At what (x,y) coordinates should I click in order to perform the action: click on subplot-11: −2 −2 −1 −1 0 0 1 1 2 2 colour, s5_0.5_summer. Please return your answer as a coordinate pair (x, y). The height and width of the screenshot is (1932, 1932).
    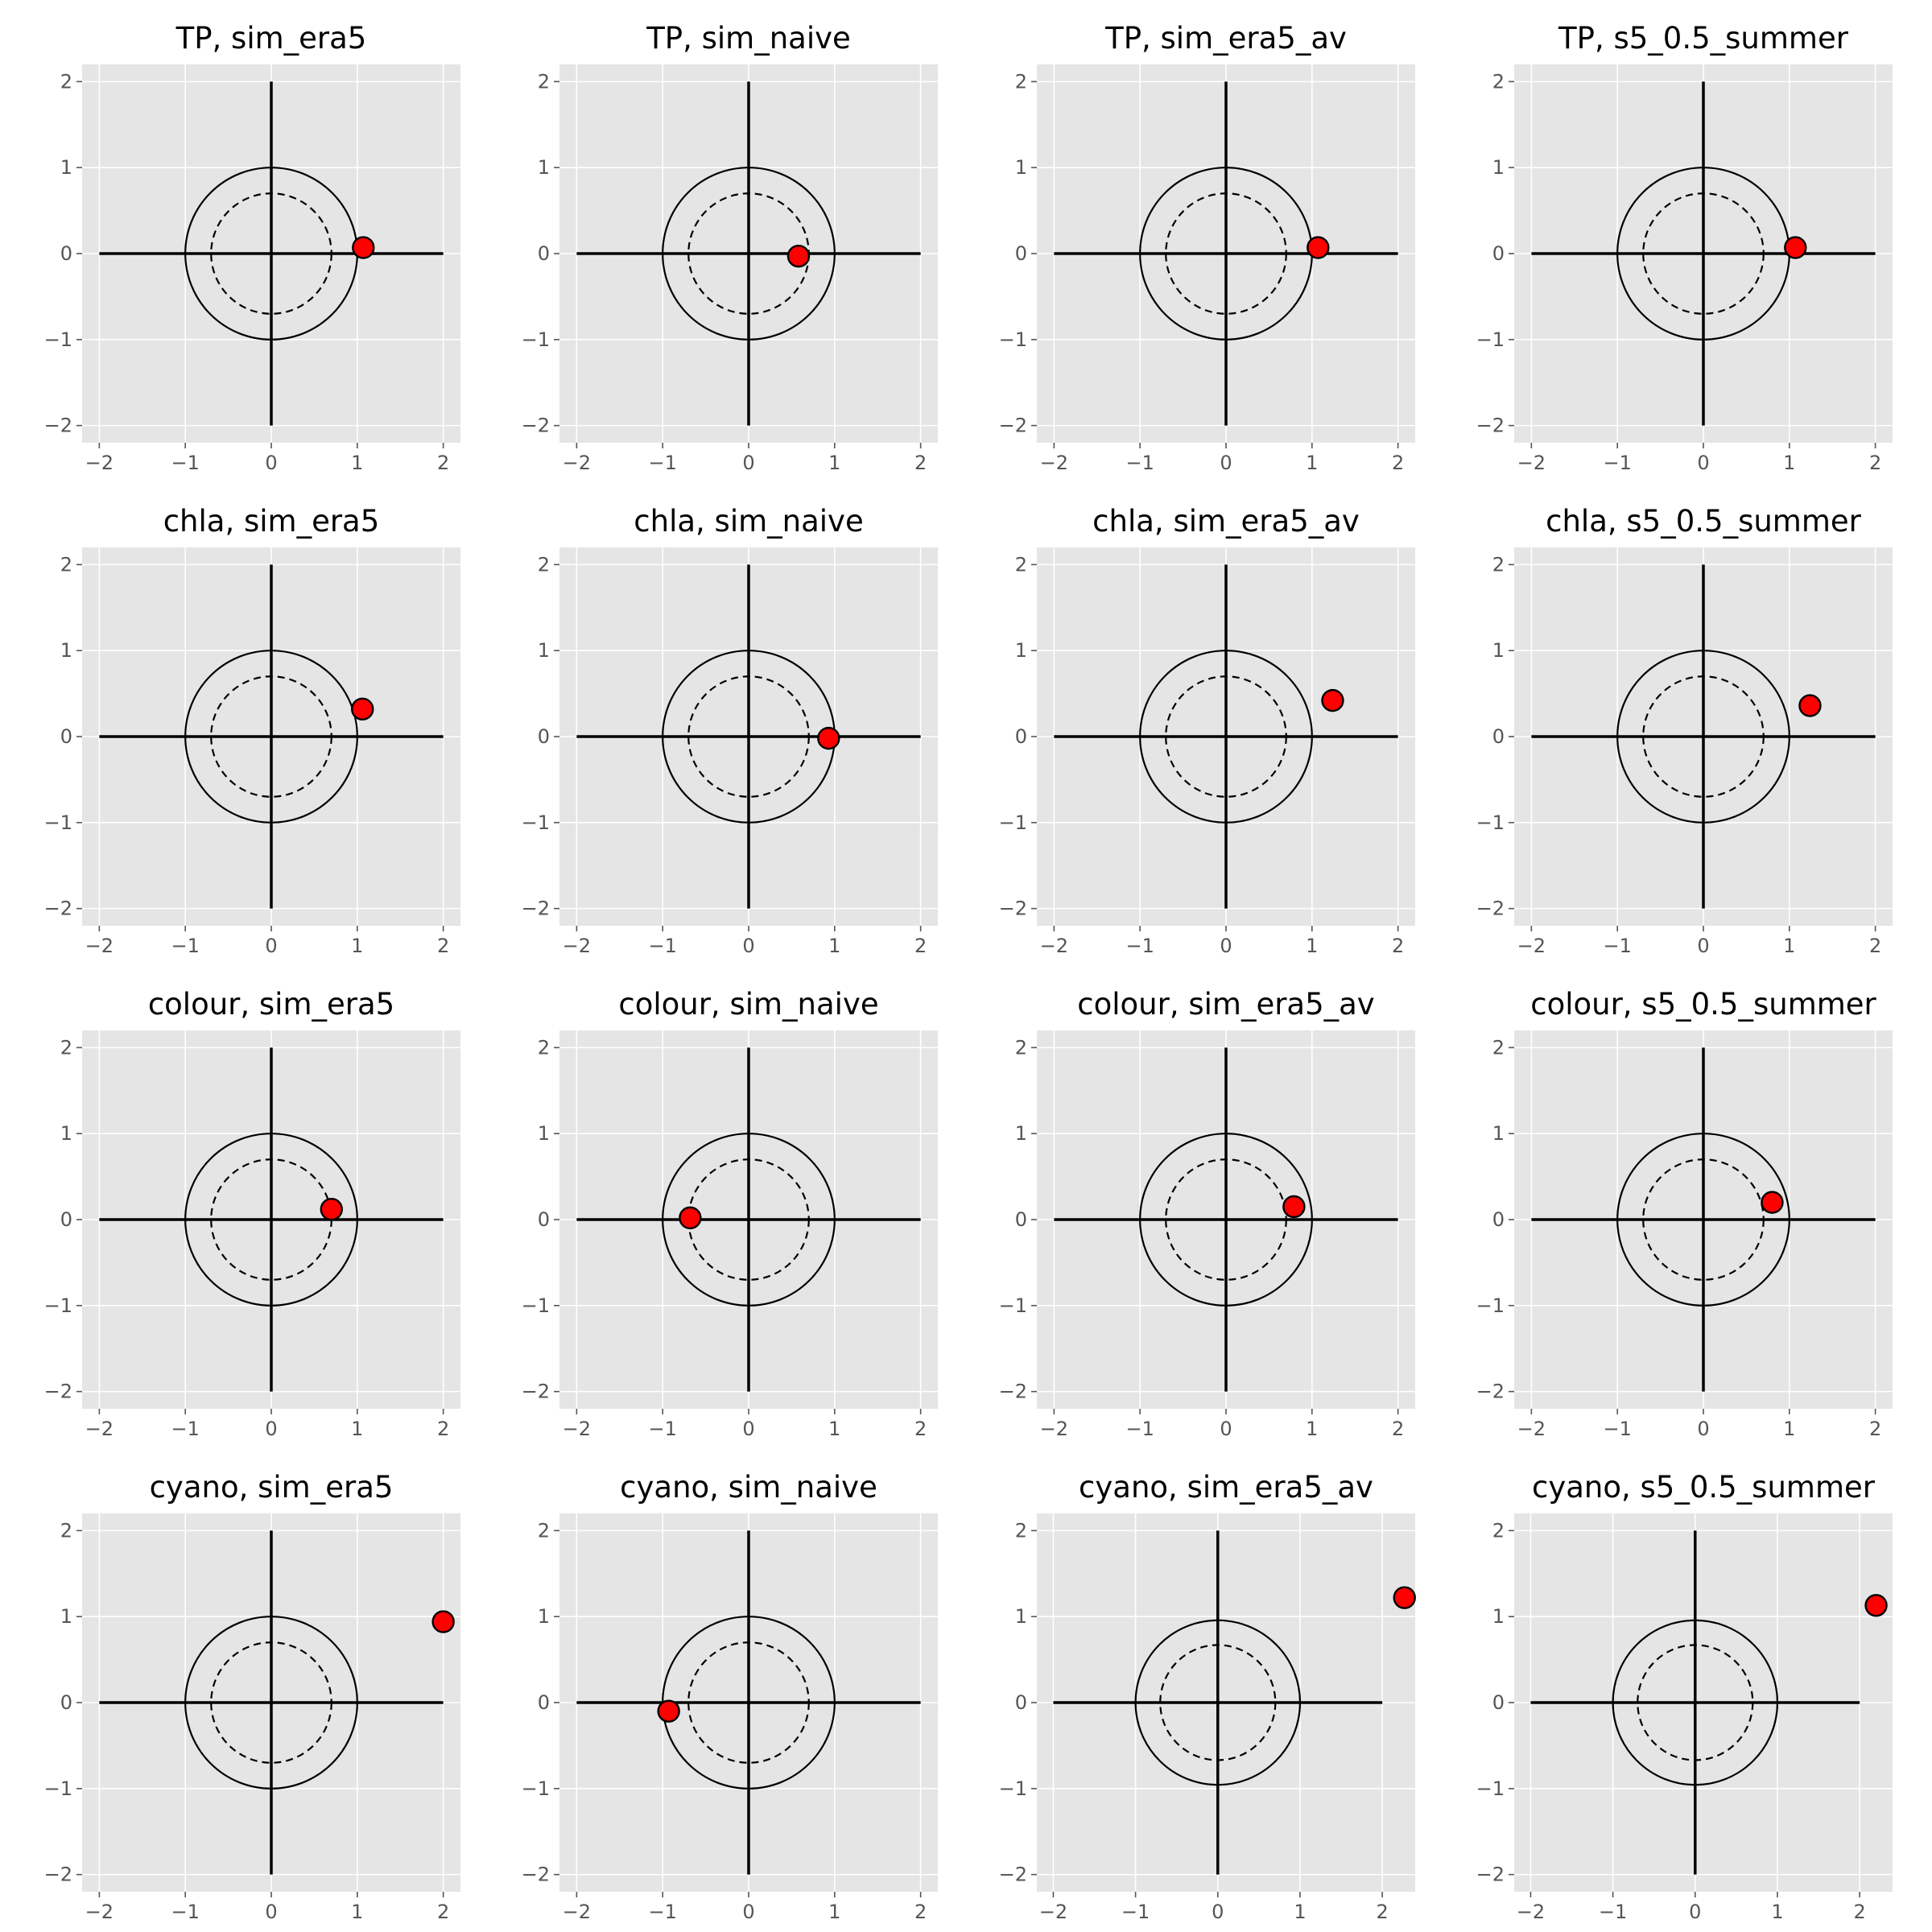
    Looking at the image, I should click on (1685, 1213).